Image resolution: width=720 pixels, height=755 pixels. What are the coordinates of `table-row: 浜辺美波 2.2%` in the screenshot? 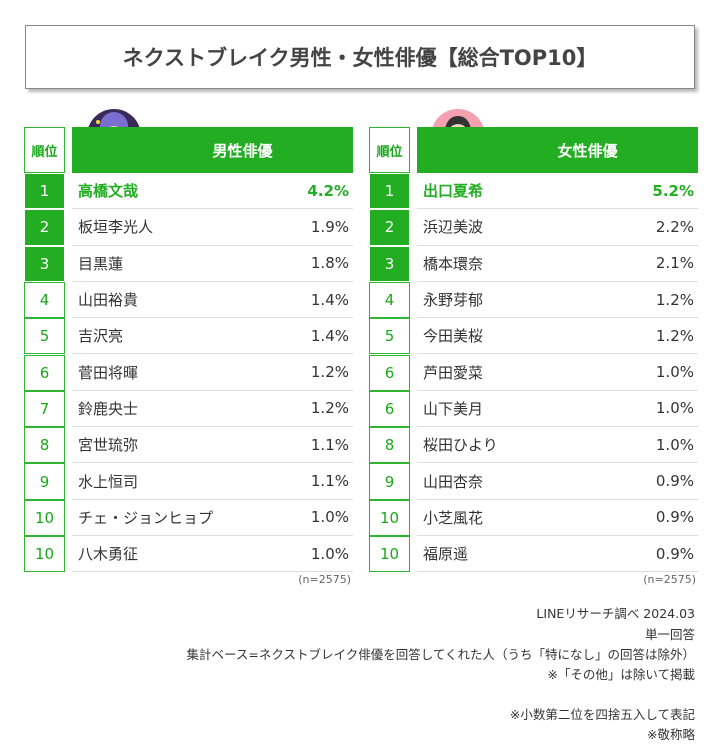 It's located at (557, 227).